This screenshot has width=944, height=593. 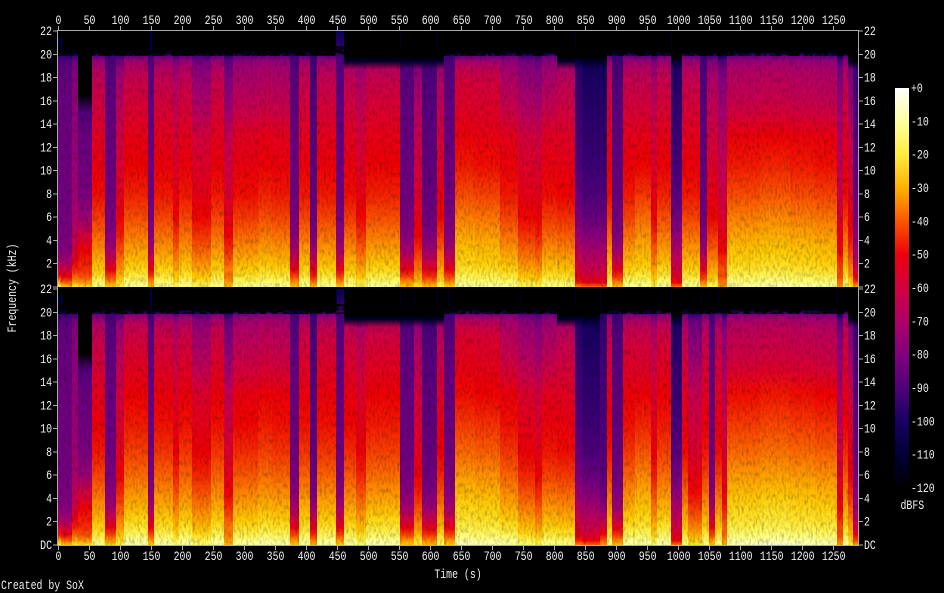 I want to click on svg-text: -90, so click(x=920, y=389).